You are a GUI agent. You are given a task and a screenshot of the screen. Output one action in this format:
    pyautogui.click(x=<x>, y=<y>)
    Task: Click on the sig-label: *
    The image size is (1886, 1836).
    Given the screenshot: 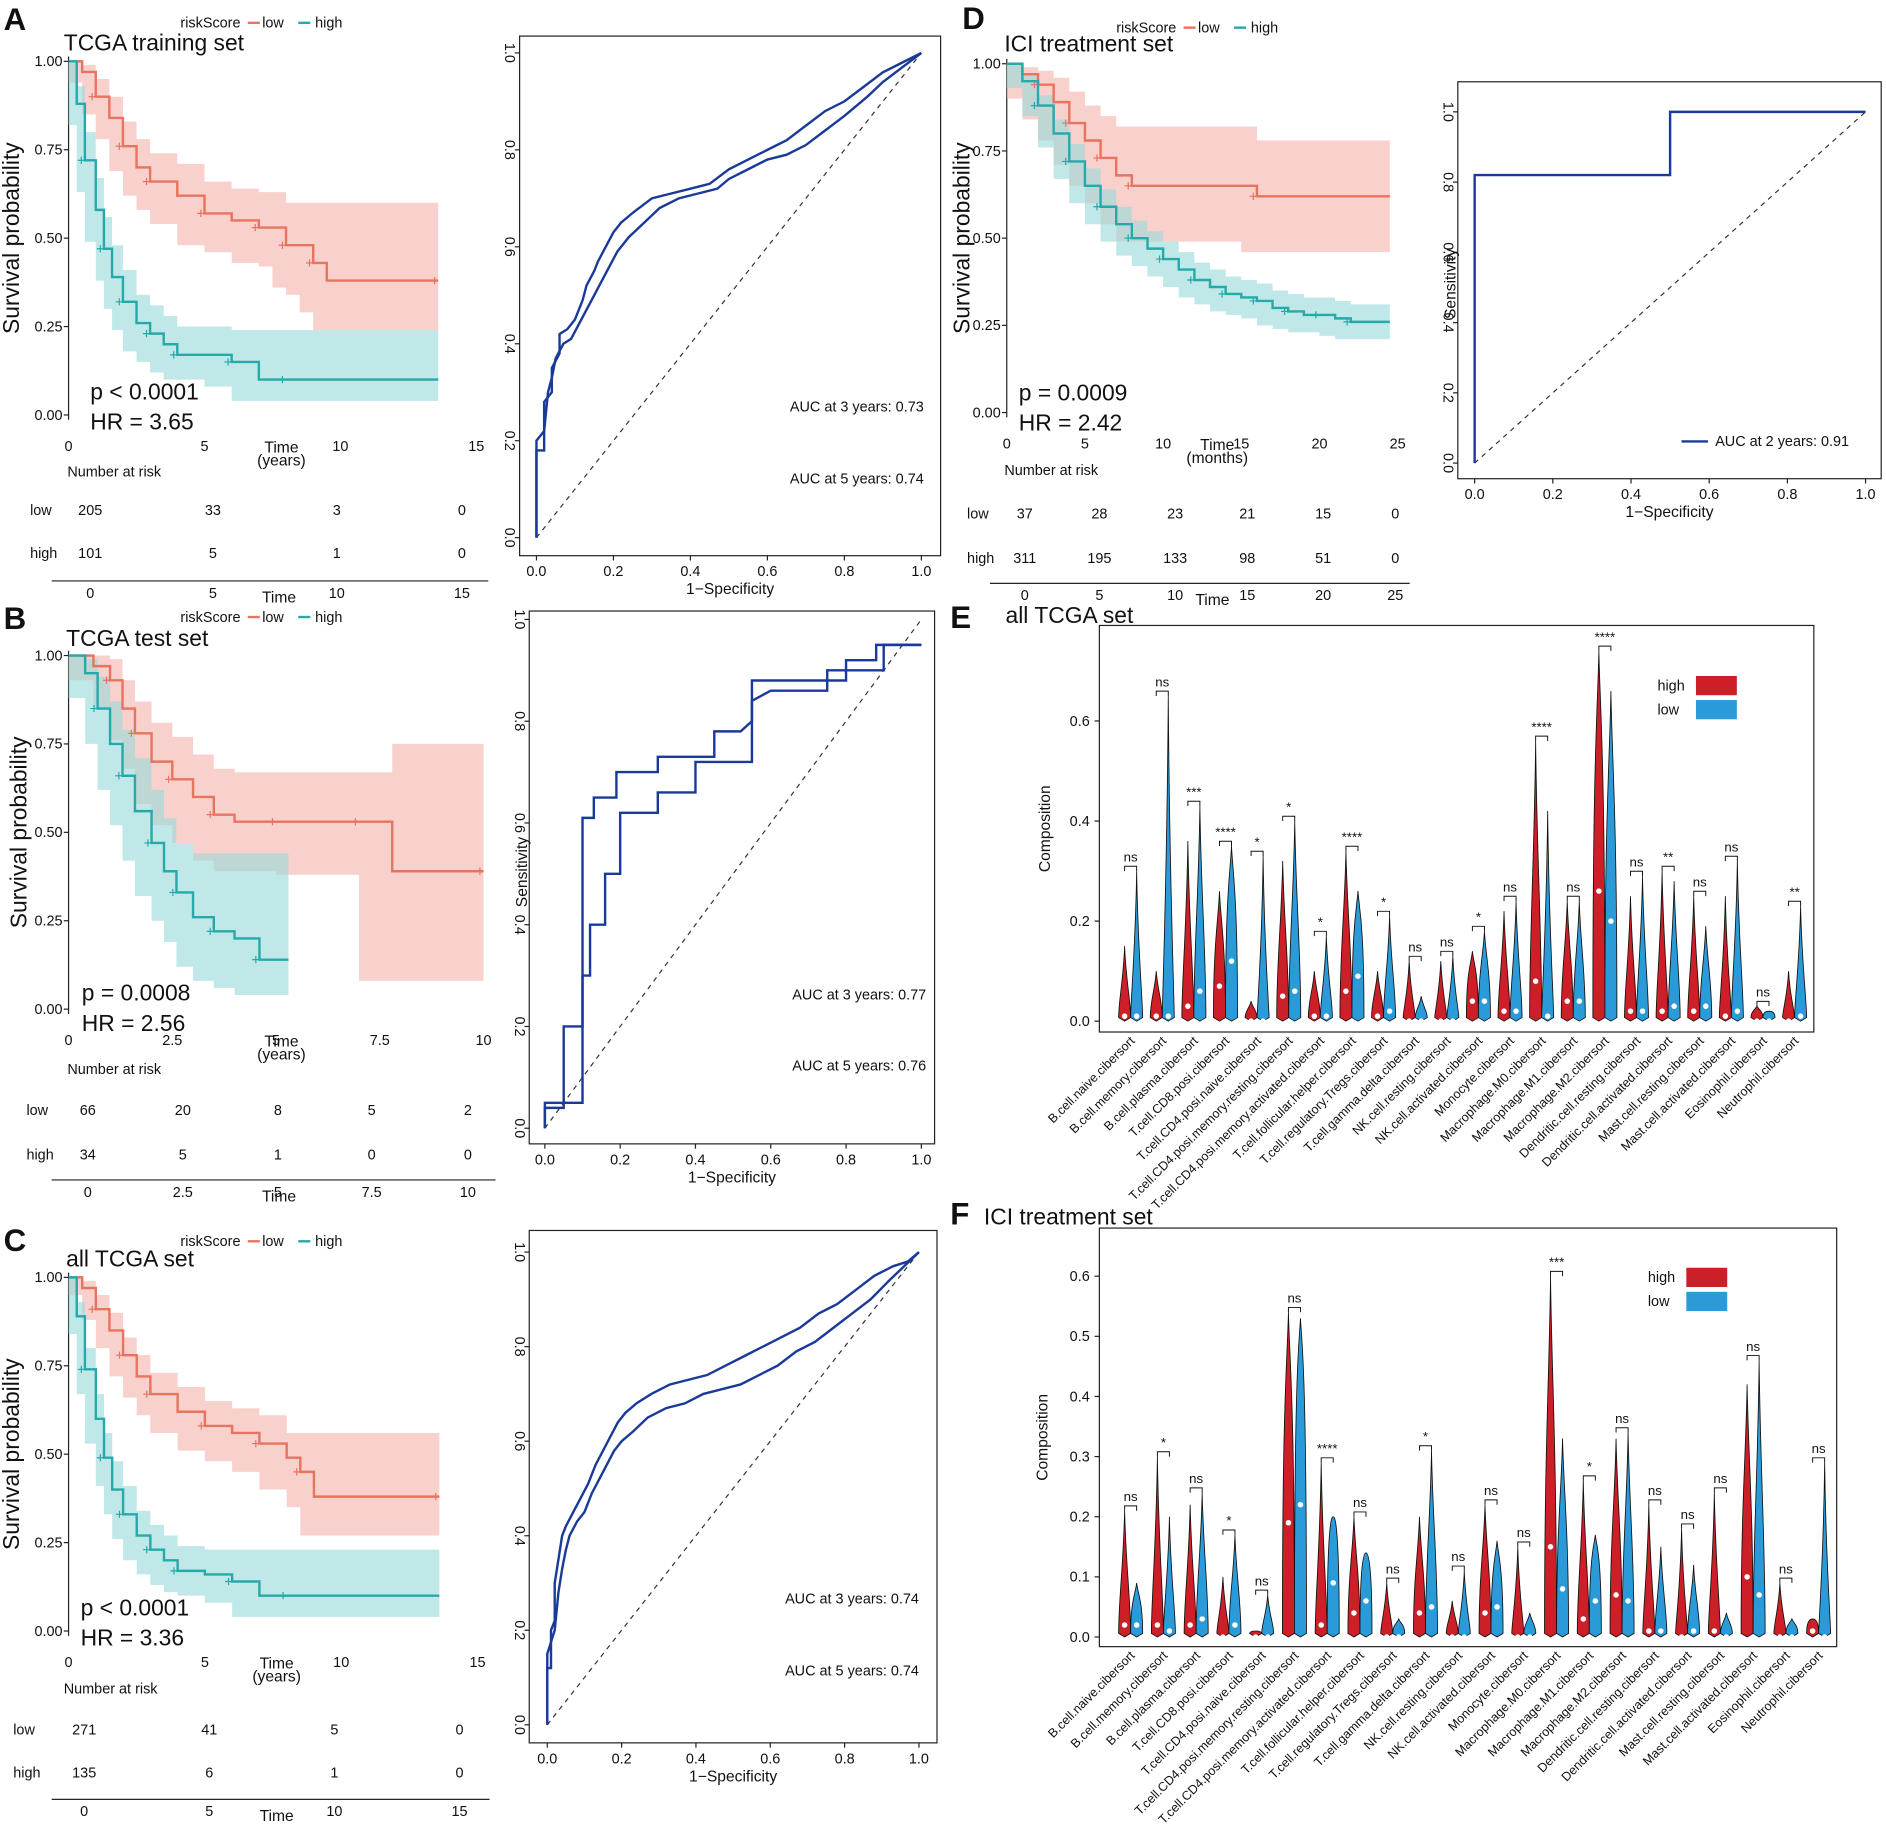 What is the action you would take?
    pyautogui.click(x=1320, y=921)
    